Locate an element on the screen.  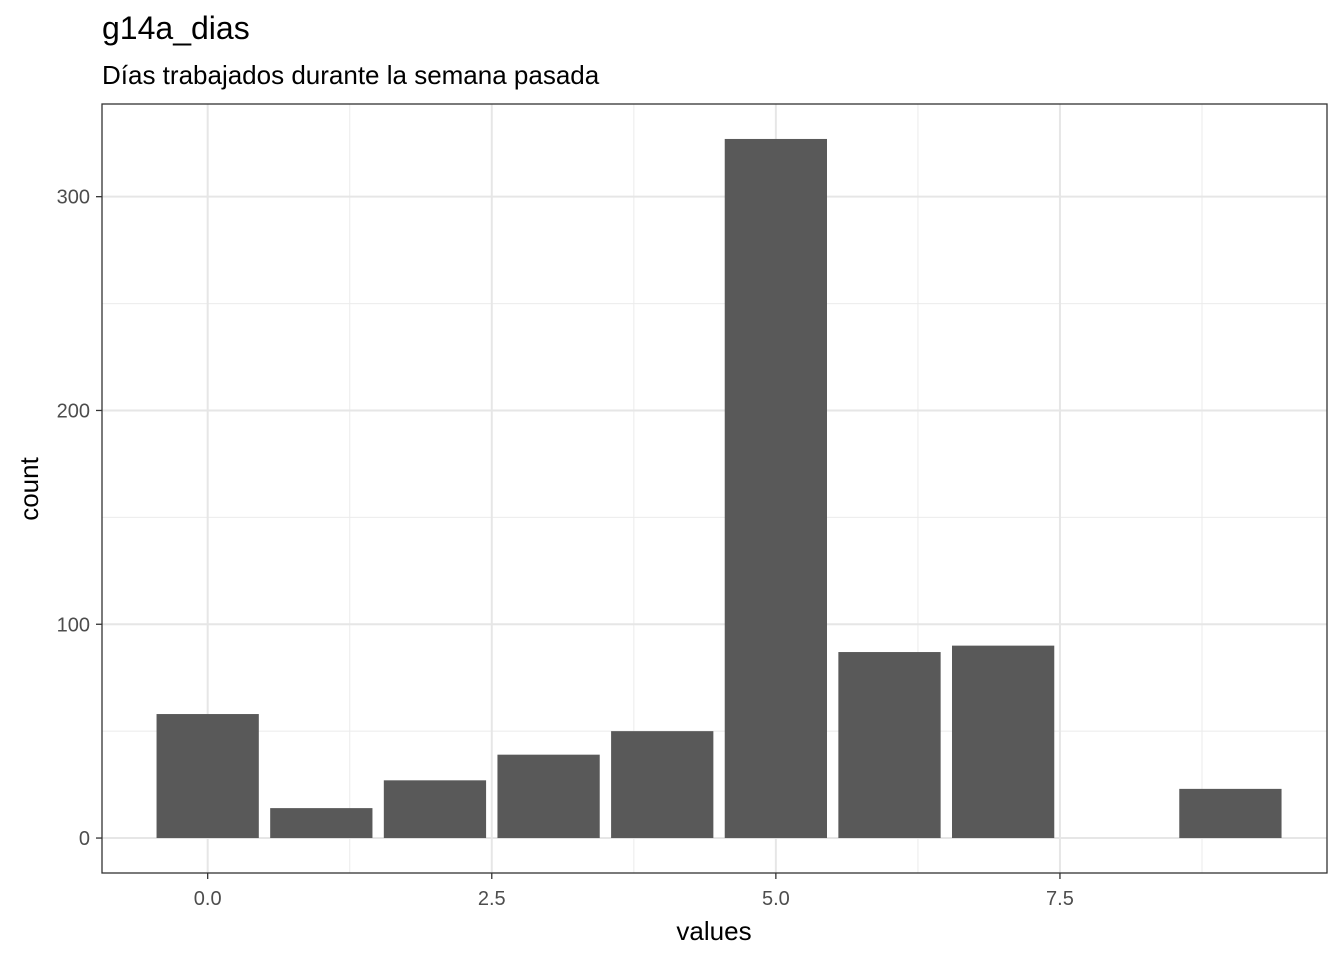
x-tick-label: 2.5 is located at coordinates (492, 899).